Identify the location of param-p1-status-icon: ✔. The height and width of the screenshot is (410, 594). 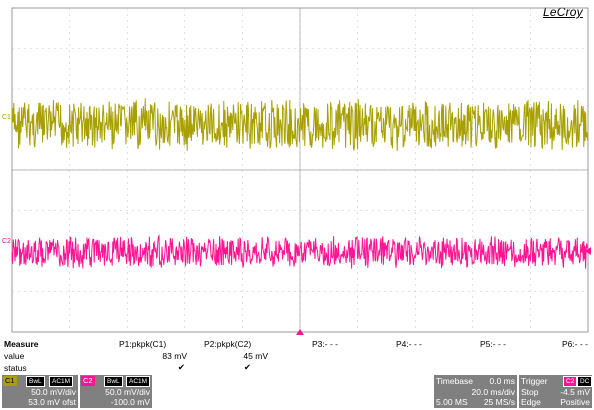
(181, 367).